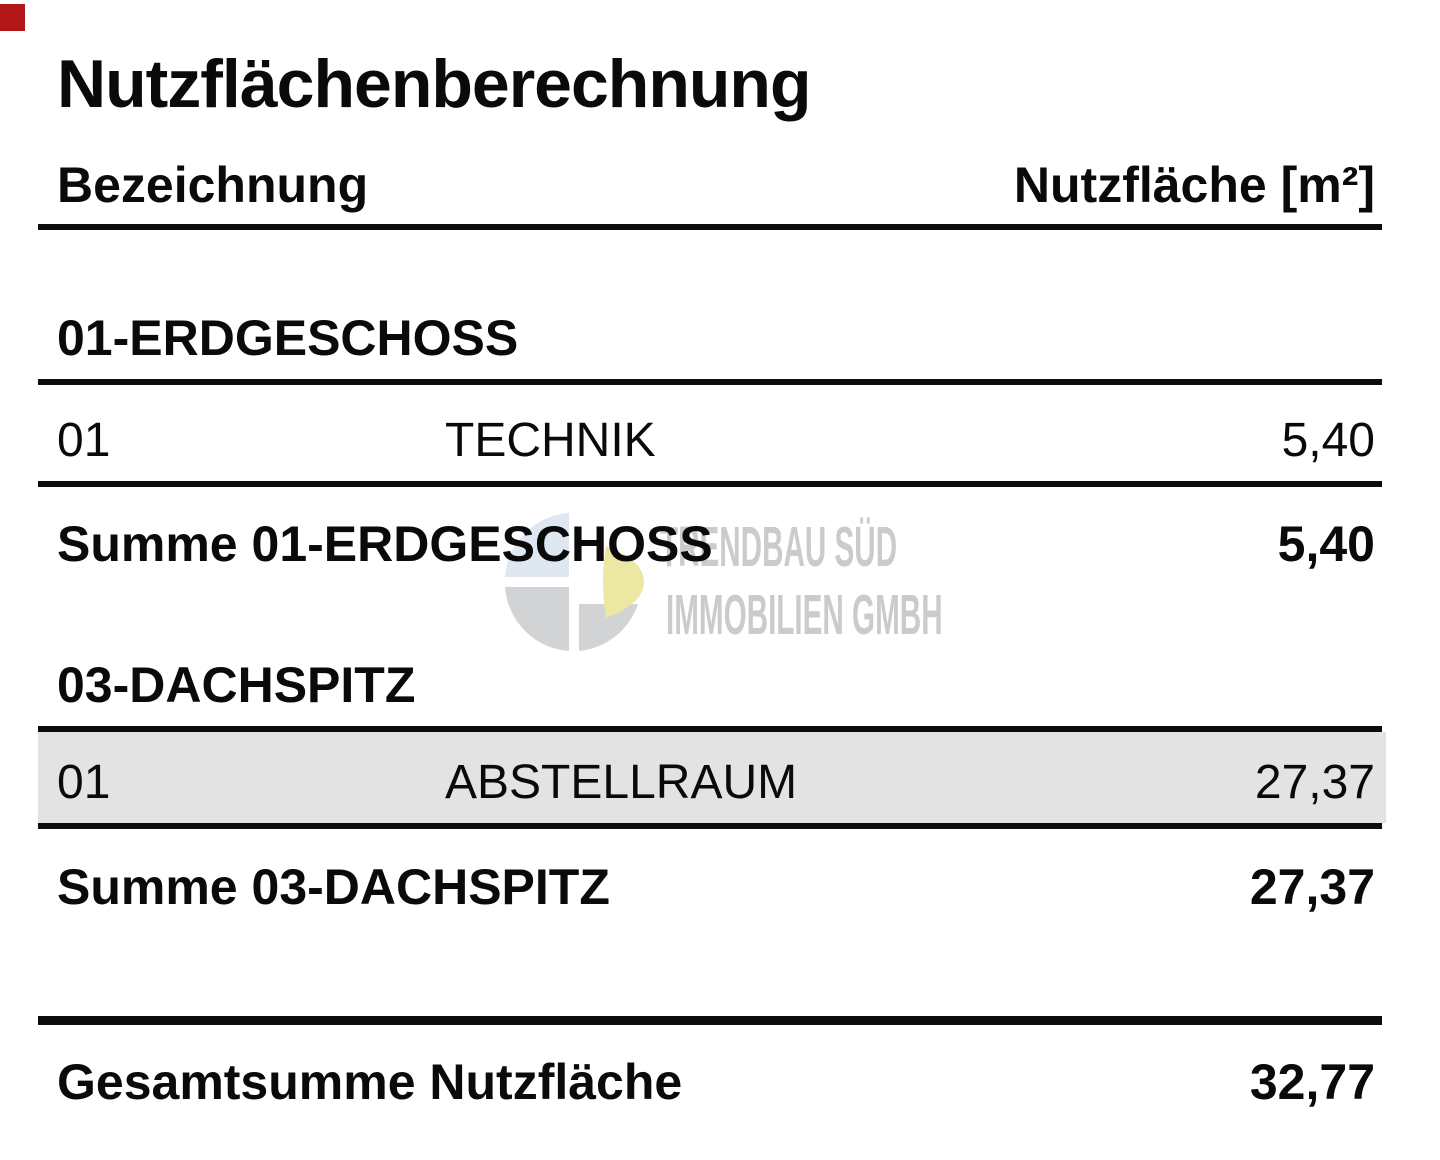 The width and height of the screenshot is (1440, 1160). I want to click on highlighted-row-background, so click(712, 777).